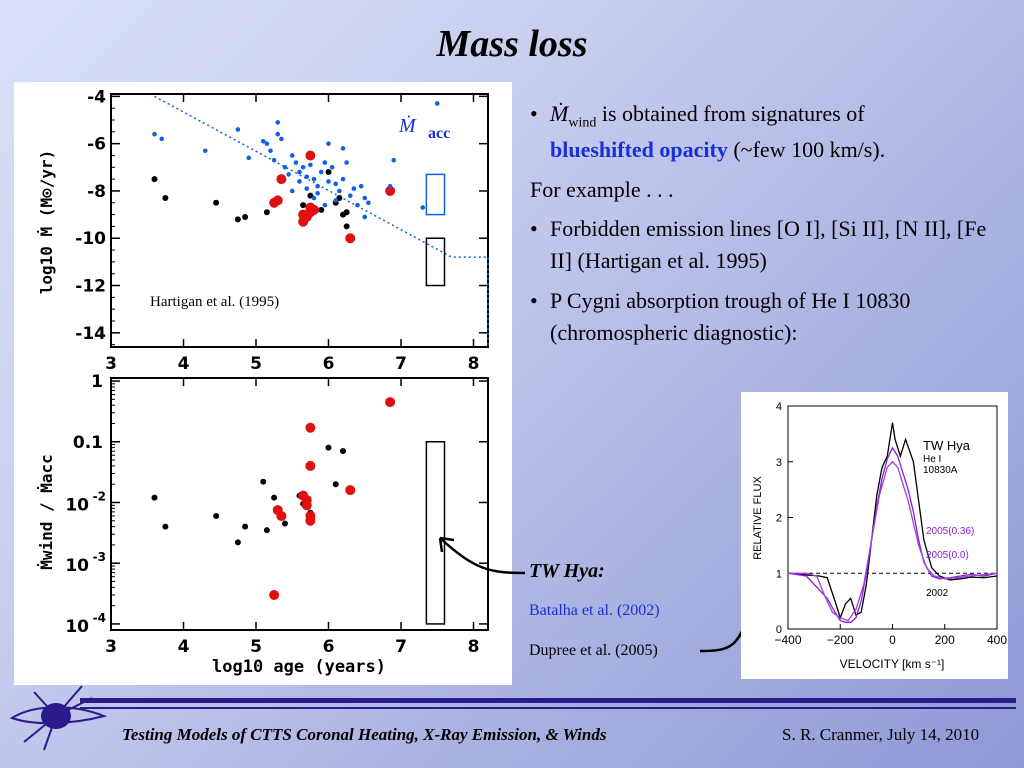 The width and height of the screenshot is (1024, 768). What do you see at coordinates (439, 133) in the screenshot?
I see `legend-label-sub: acc` at bounding box center [439, 133].